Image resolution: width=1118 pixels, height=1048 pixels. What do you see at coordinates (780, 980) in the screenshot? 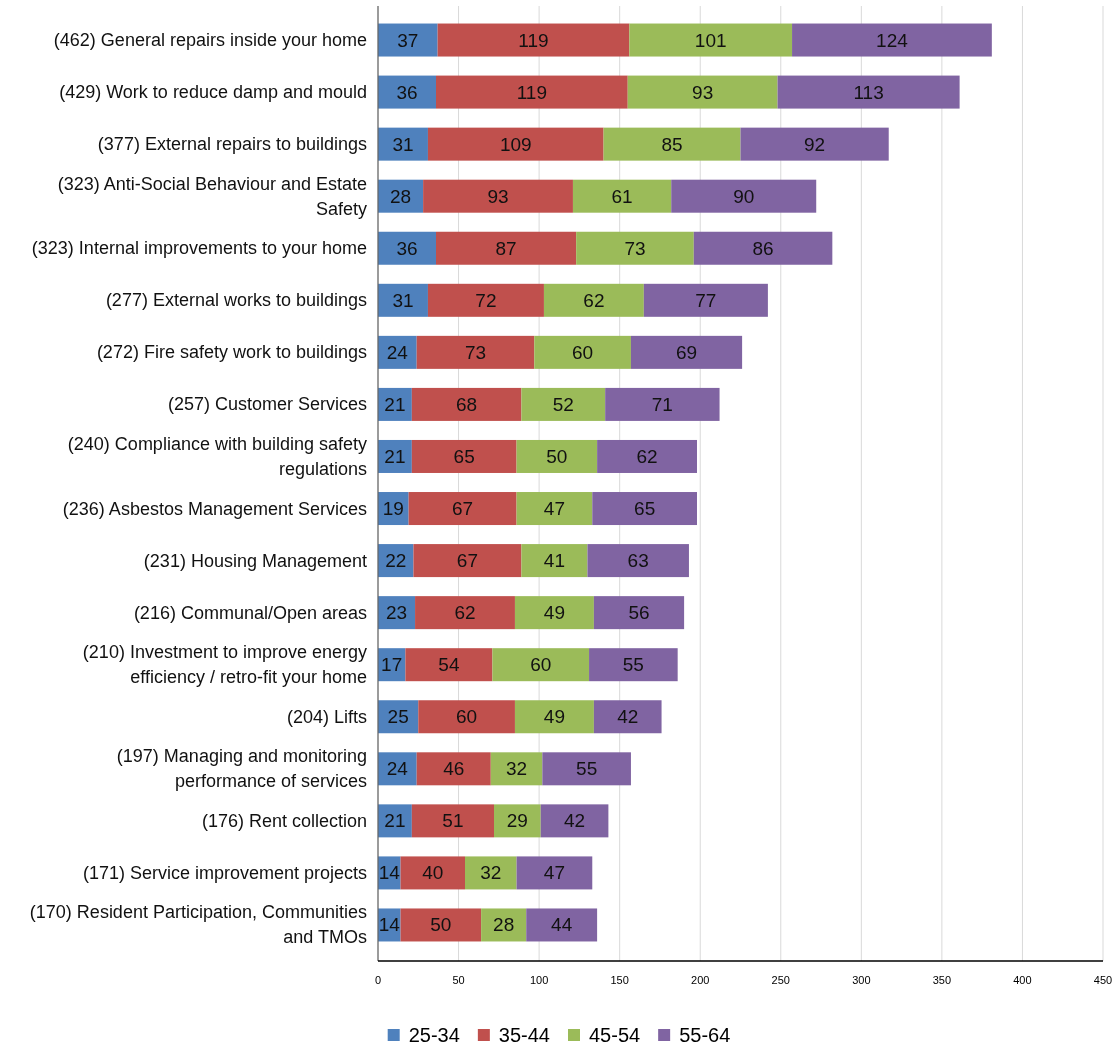
I see `x-tick-label: 250` at bounding box center [780, 980].